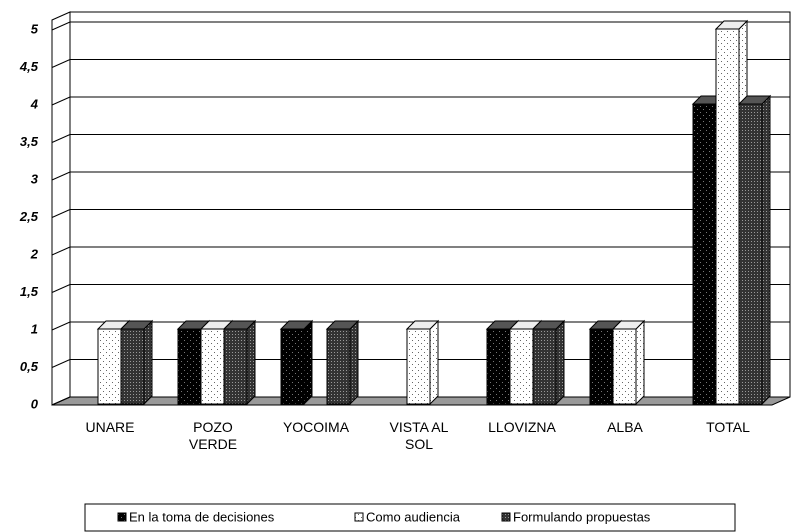  Describe the element at coordinates (34, 253) in the screenshot. I see `y-tick-label: 2` at that location.